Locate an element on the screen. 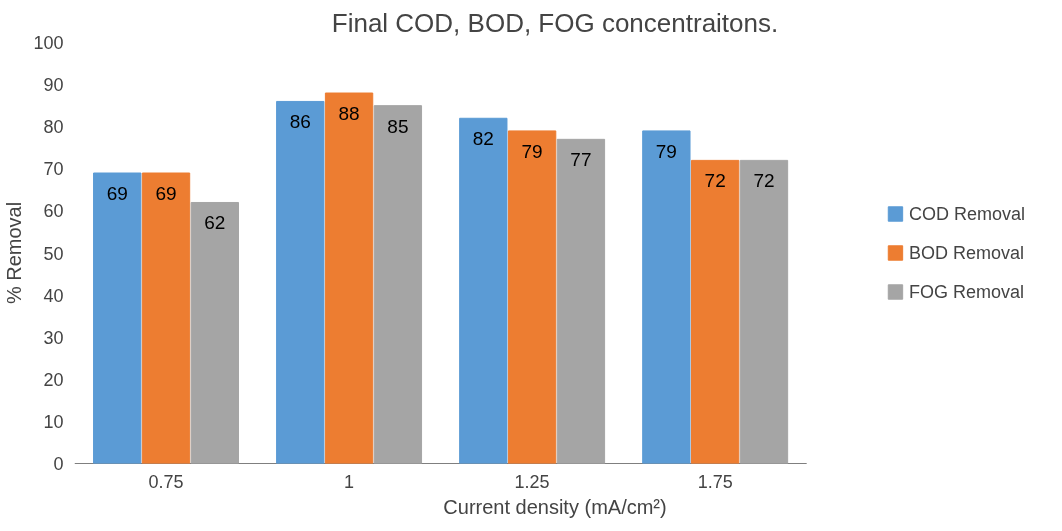  data-label: 86 is located at coordinates (300, 122).